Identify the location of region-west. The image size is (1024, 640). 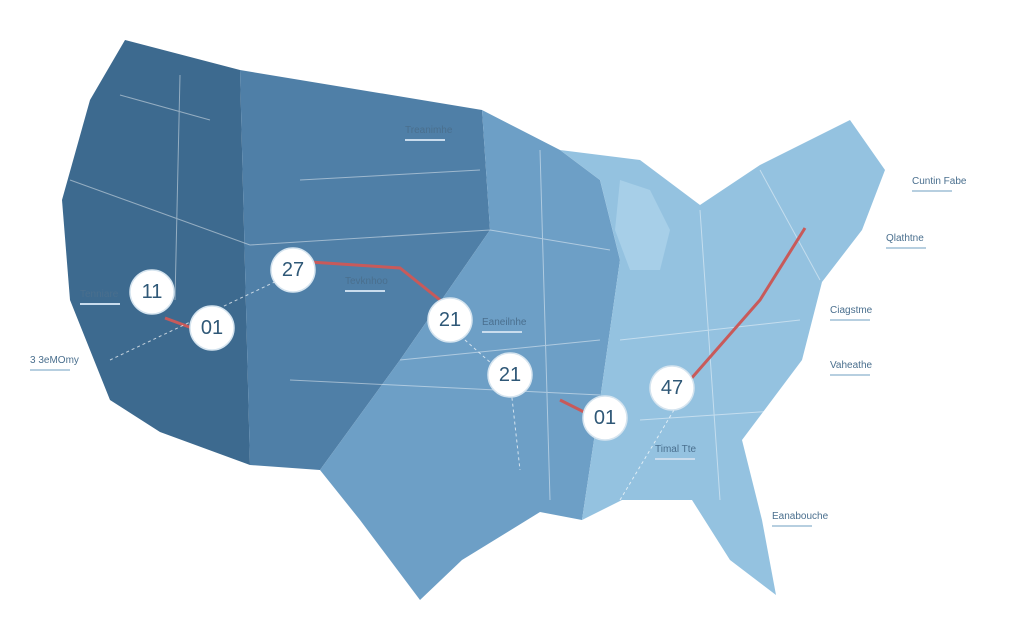
(156, 252).